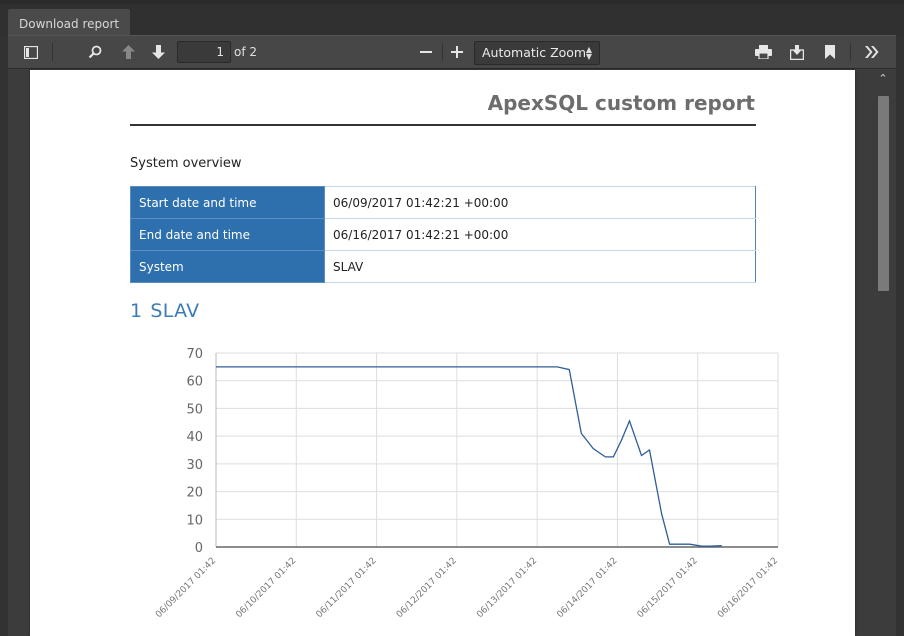  I want to click on overview-key: System, so click(227, 266).